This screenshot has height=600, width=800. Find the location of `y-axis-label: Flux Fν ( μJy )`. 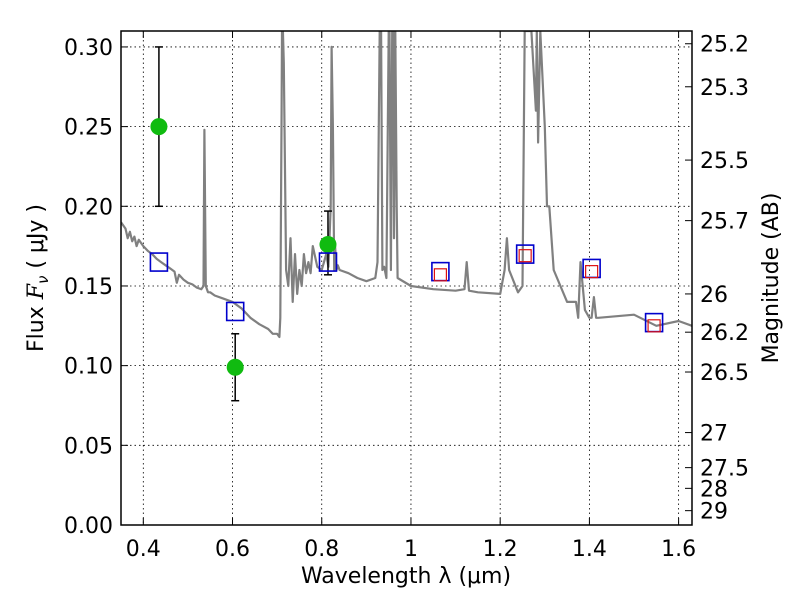

y-axis-label: Flux Fν ( μJy ) is located at coordinates (38, 278).